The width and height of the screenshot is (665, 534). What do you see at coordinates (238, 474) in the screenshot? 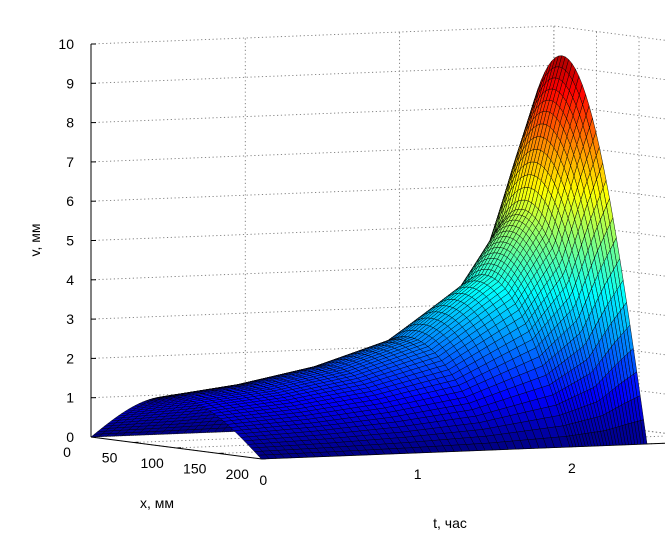
I see `x-tick-label-4: 200` at bounding box center [238, 474].